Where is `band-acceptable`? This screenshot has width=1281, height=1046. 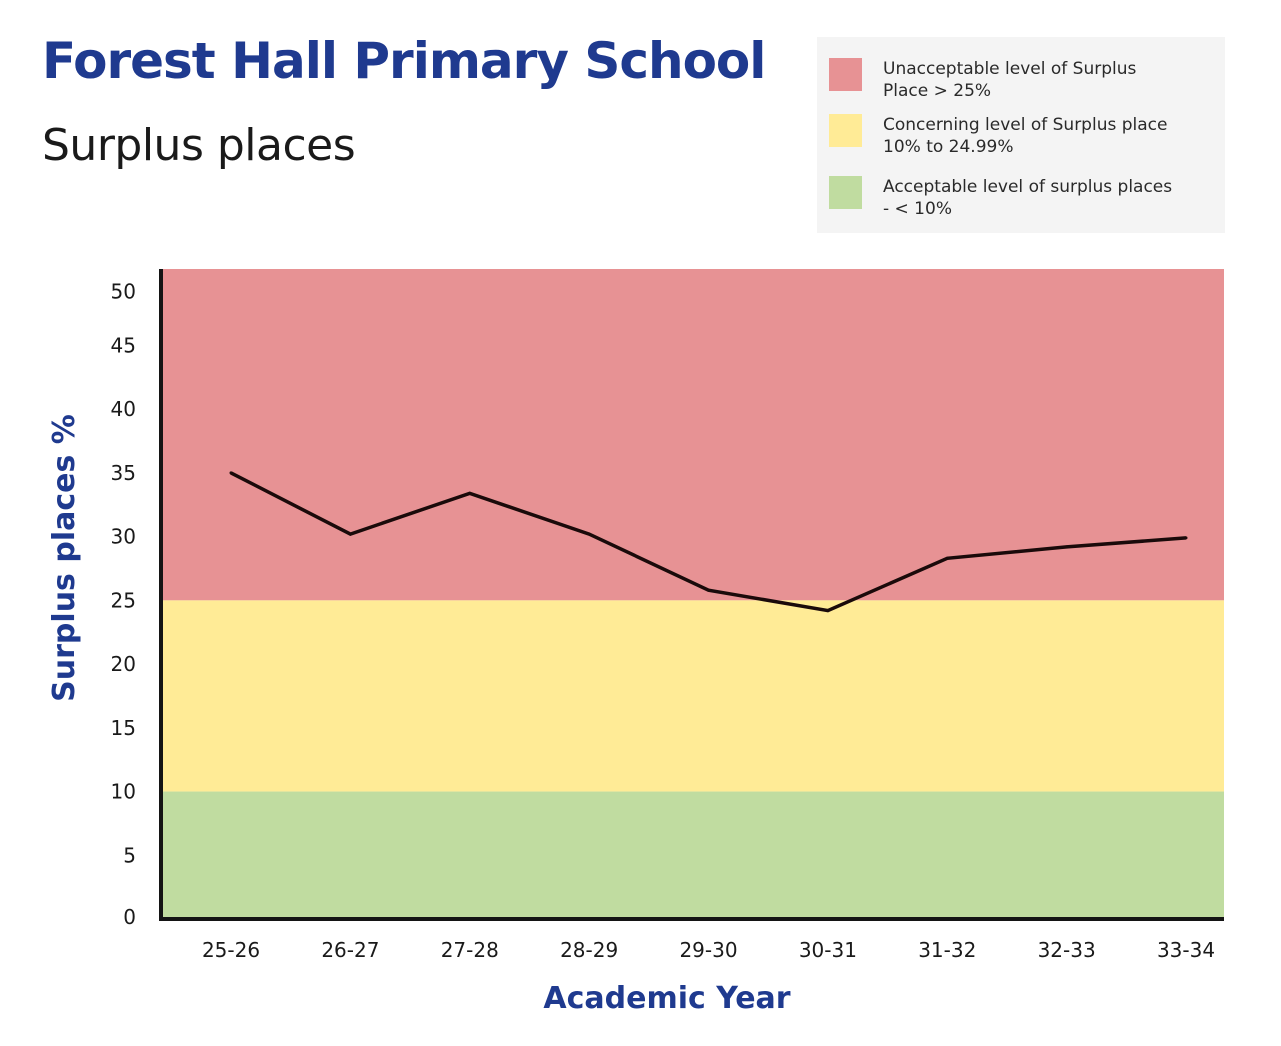 band-acceptable is located at coordinates (692, 855).